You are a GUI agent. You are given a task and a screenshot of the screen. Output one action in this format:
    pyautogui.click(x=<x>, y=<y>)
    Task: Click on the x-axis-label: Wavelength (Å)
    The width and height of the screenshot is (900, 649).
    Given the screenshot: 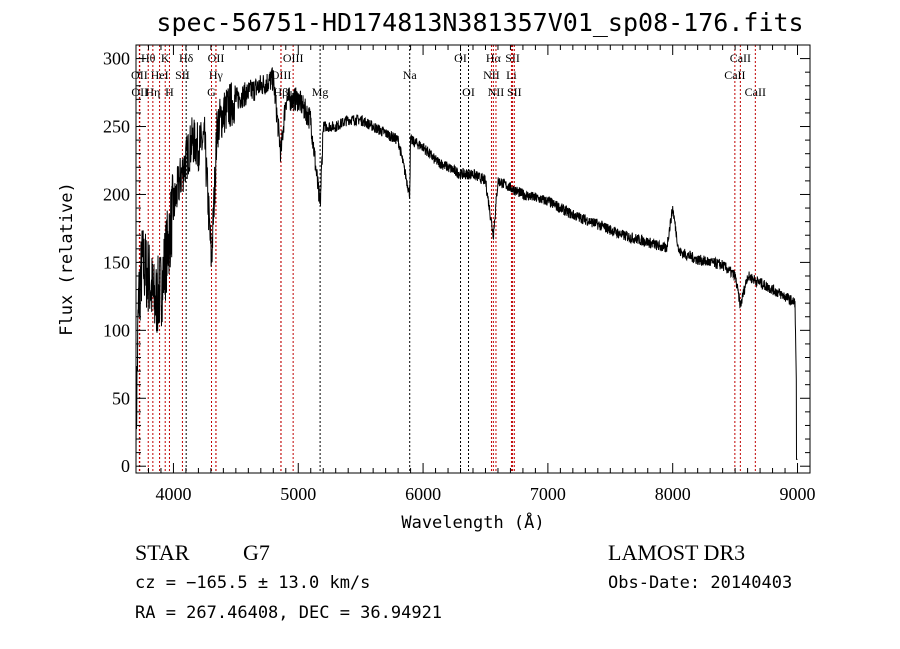 What is the action you would take?
    pyautogui.click(x=472, y=522)
    